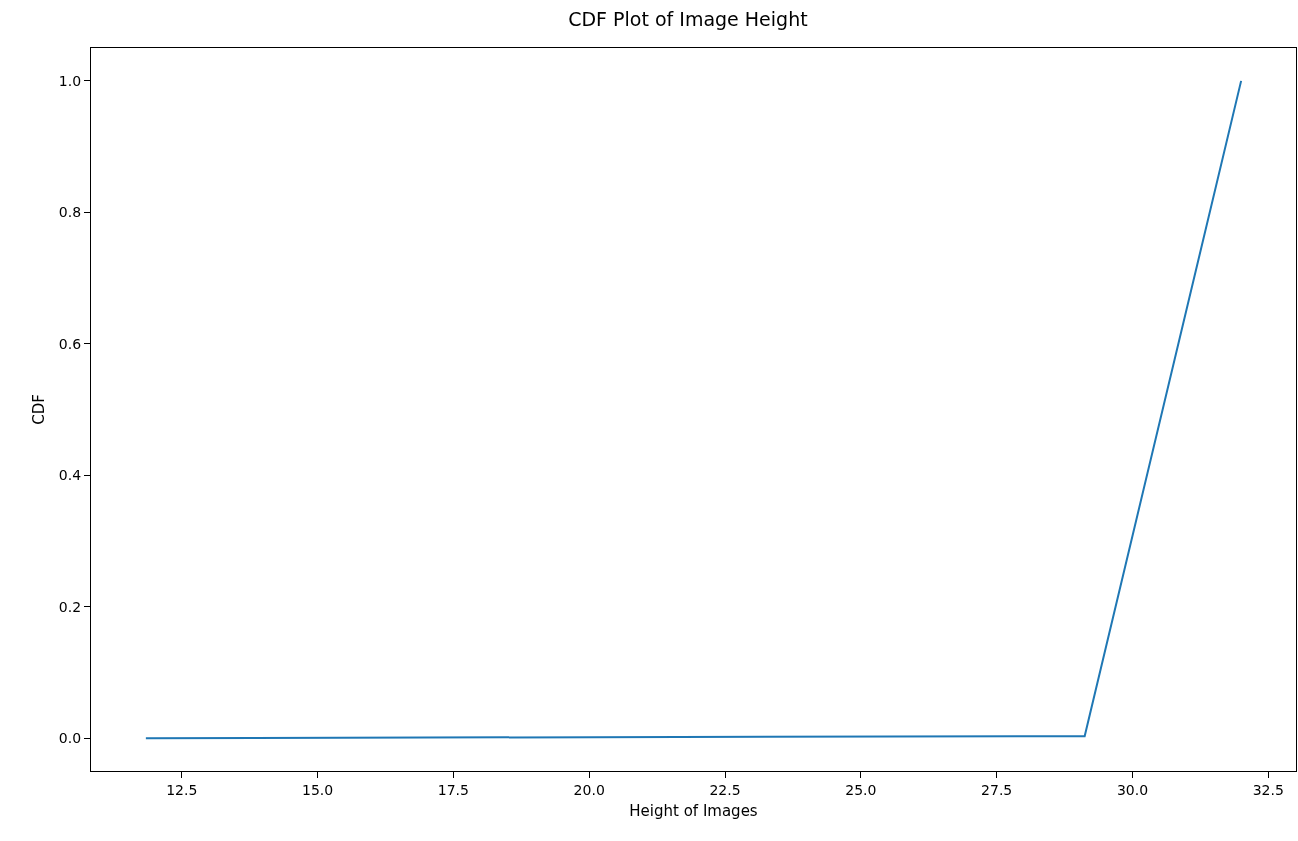  I want to click on y-tick-label: 0.6, so click(70, 343).